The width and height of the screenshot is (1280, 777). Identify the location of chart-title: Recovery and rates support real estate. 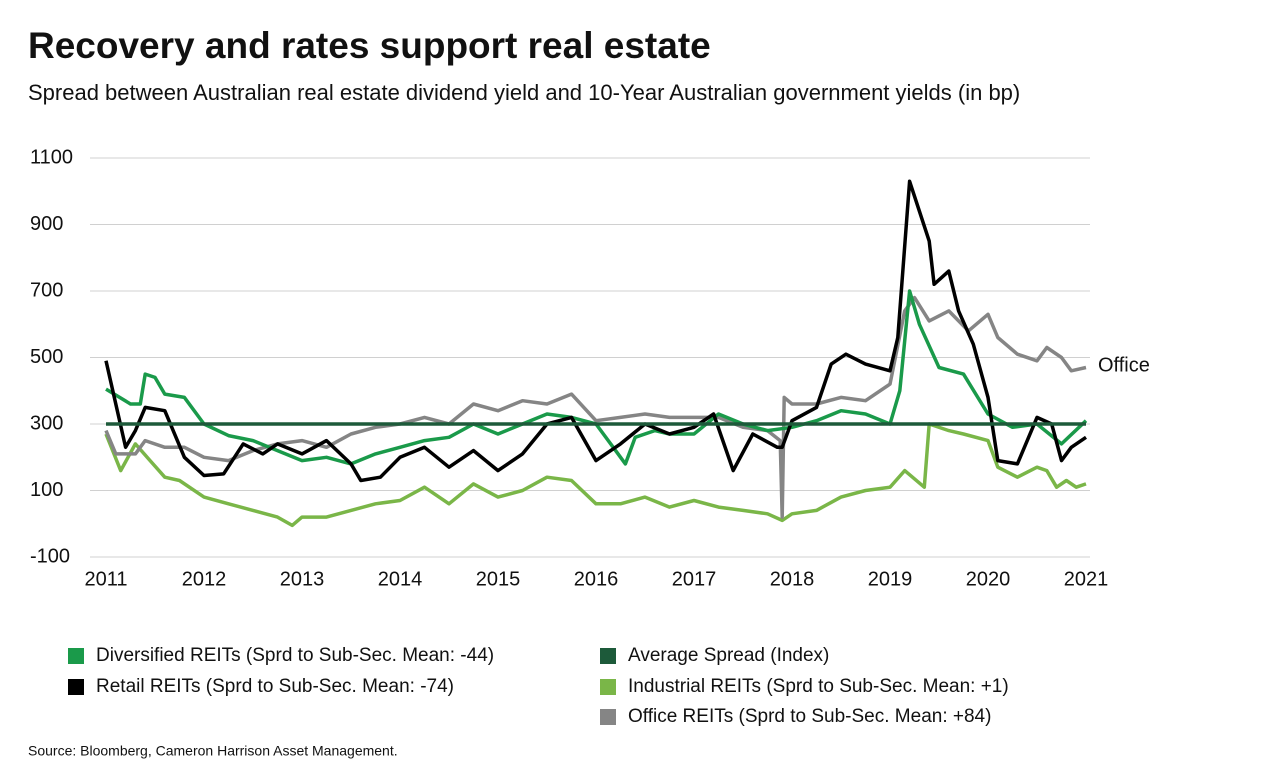
(369, 45).